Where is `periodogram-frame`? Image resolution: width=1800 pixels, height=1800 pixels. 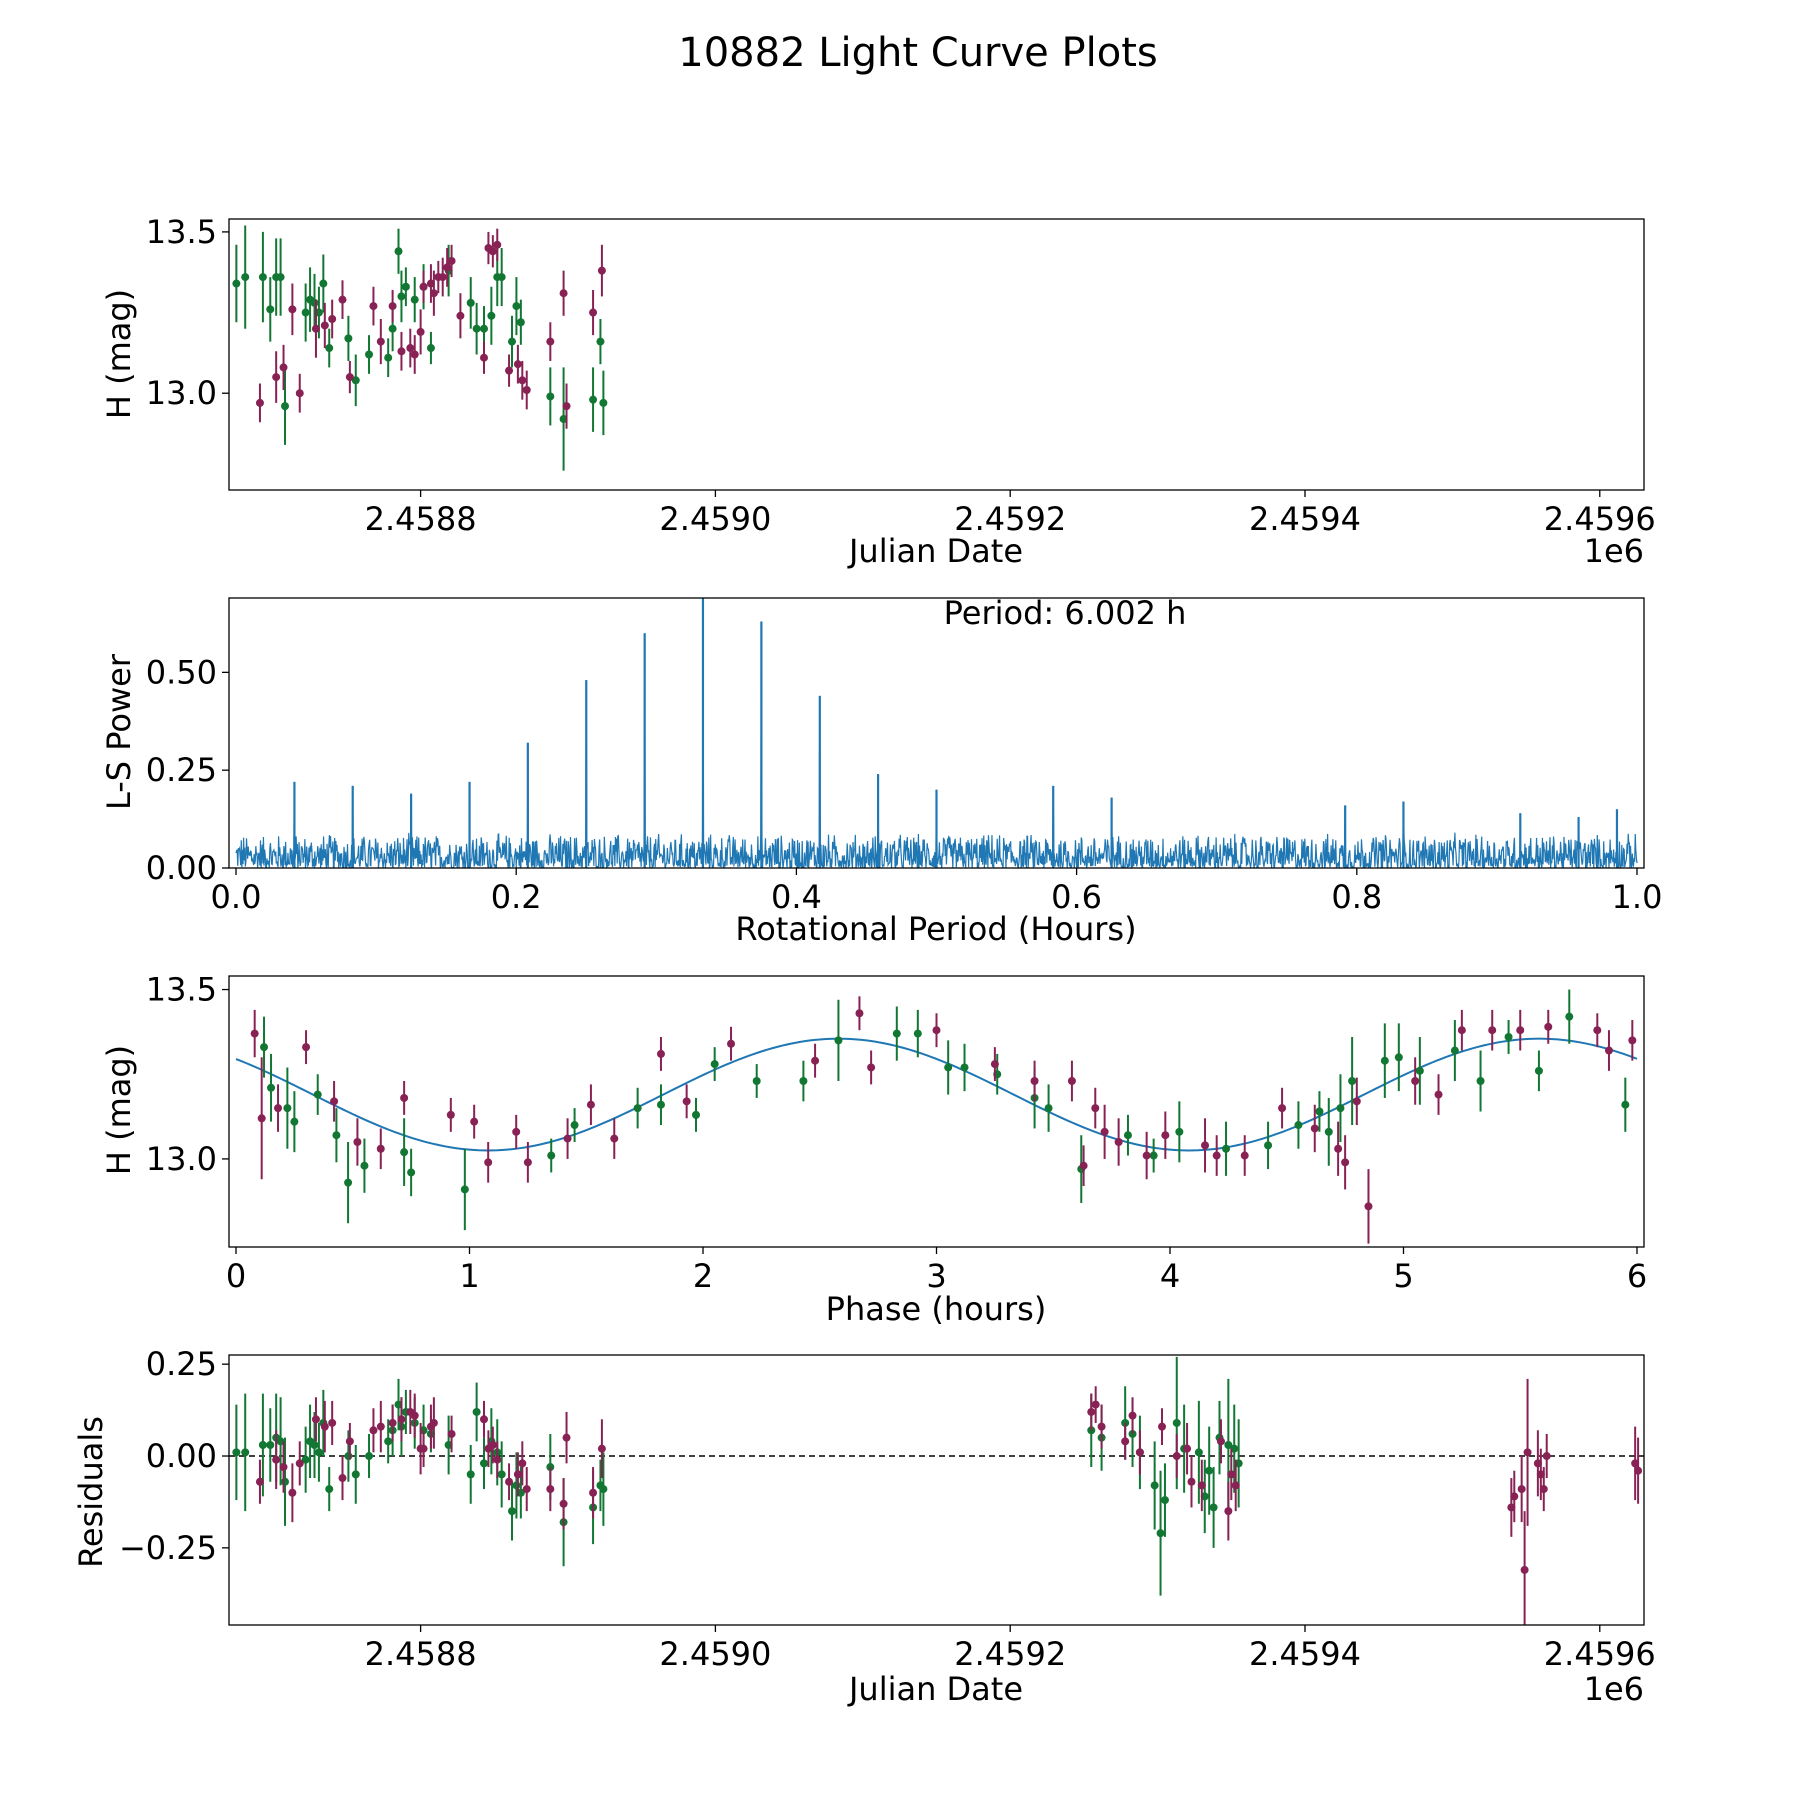
periodogram-frame is located at coordinates (936, 733).